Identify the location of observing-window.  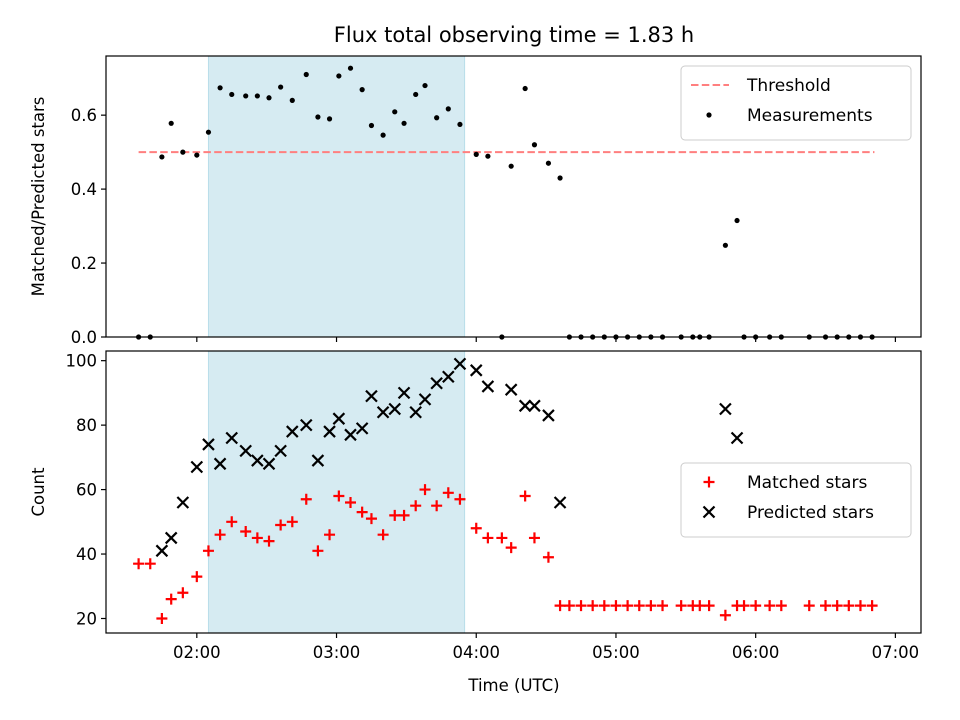
(336, 196).